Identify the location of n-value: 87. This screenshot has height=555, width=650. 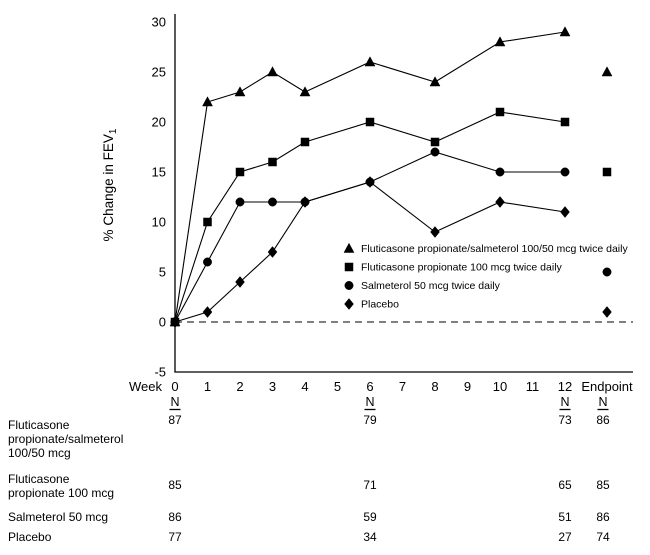
(175, 420).